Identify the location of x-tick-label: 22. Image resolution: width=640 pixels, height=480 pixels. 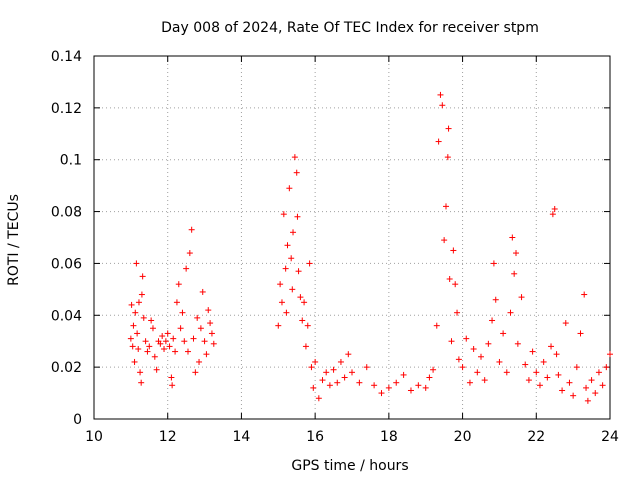
(536, 437).